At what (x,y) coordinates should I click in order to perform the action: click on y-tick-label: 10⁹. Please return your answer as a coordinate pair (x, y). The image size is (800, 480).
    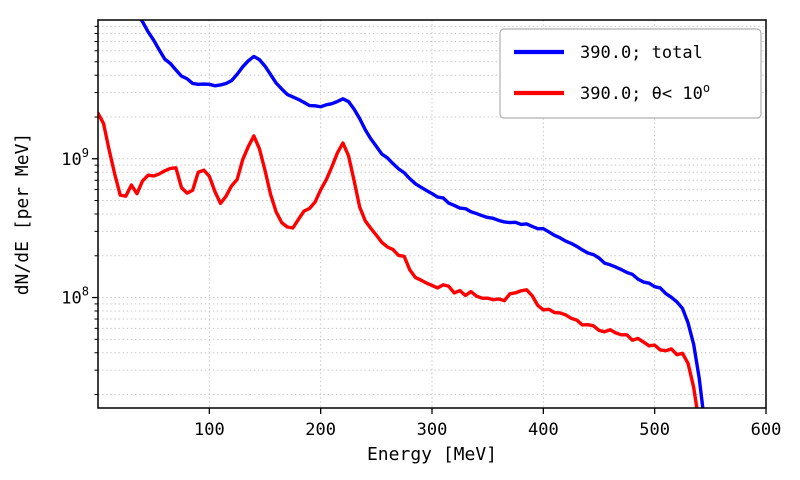
    Looking at the image, I should click on (75, 158).